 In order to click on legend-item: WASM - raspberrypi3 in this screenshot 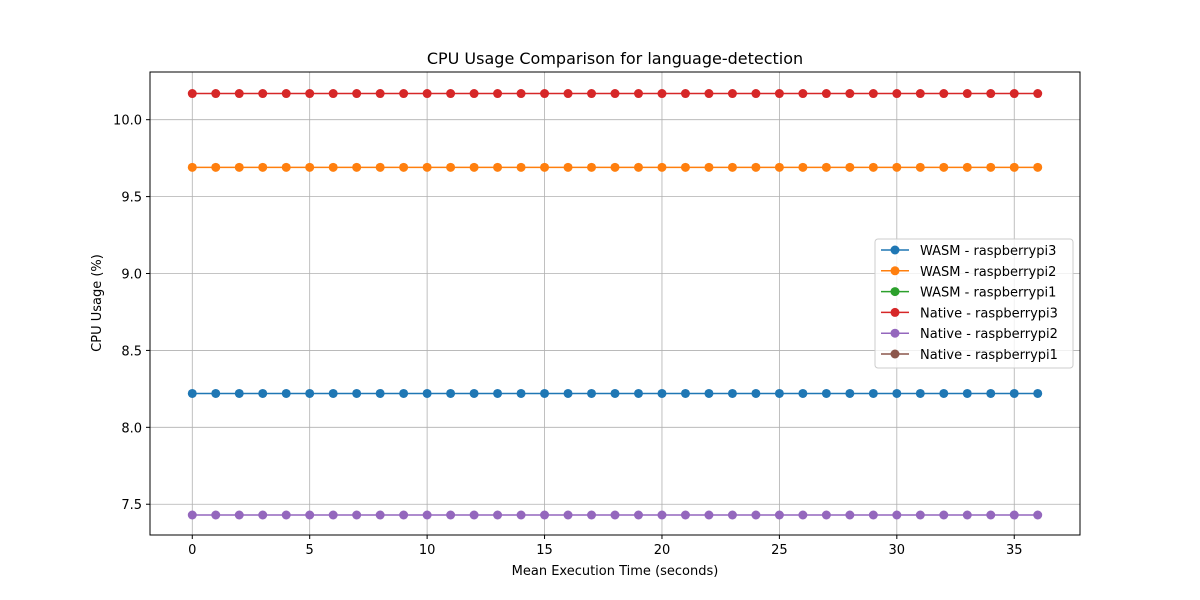, I will do `click(968, 251)`.